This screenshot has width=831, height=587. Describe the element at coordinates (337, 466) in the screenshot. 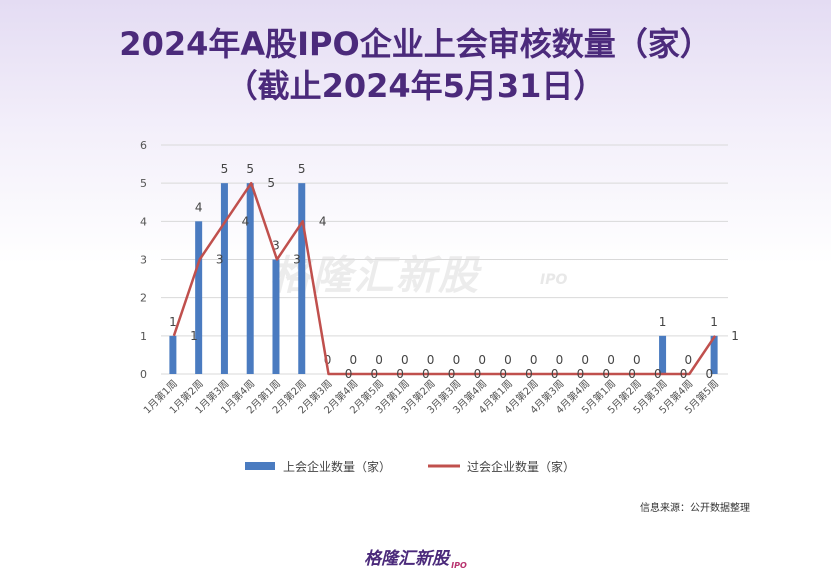

I see `legend-bar-label: 上会企业数量（家）` at that location.